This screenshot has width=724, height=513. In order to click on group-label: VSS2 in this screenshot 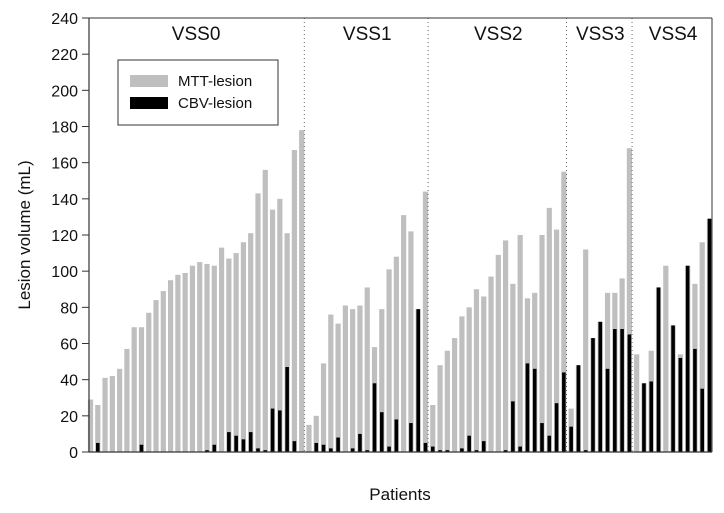, I will do `click(498, 34)`.